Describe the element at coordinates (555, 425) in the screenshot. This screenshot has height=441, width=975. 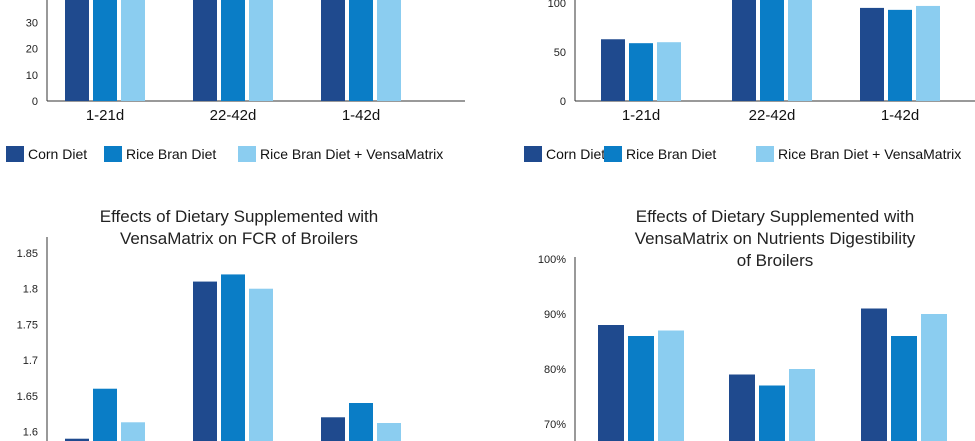
I see `y-tick-label: 70%` at that location.